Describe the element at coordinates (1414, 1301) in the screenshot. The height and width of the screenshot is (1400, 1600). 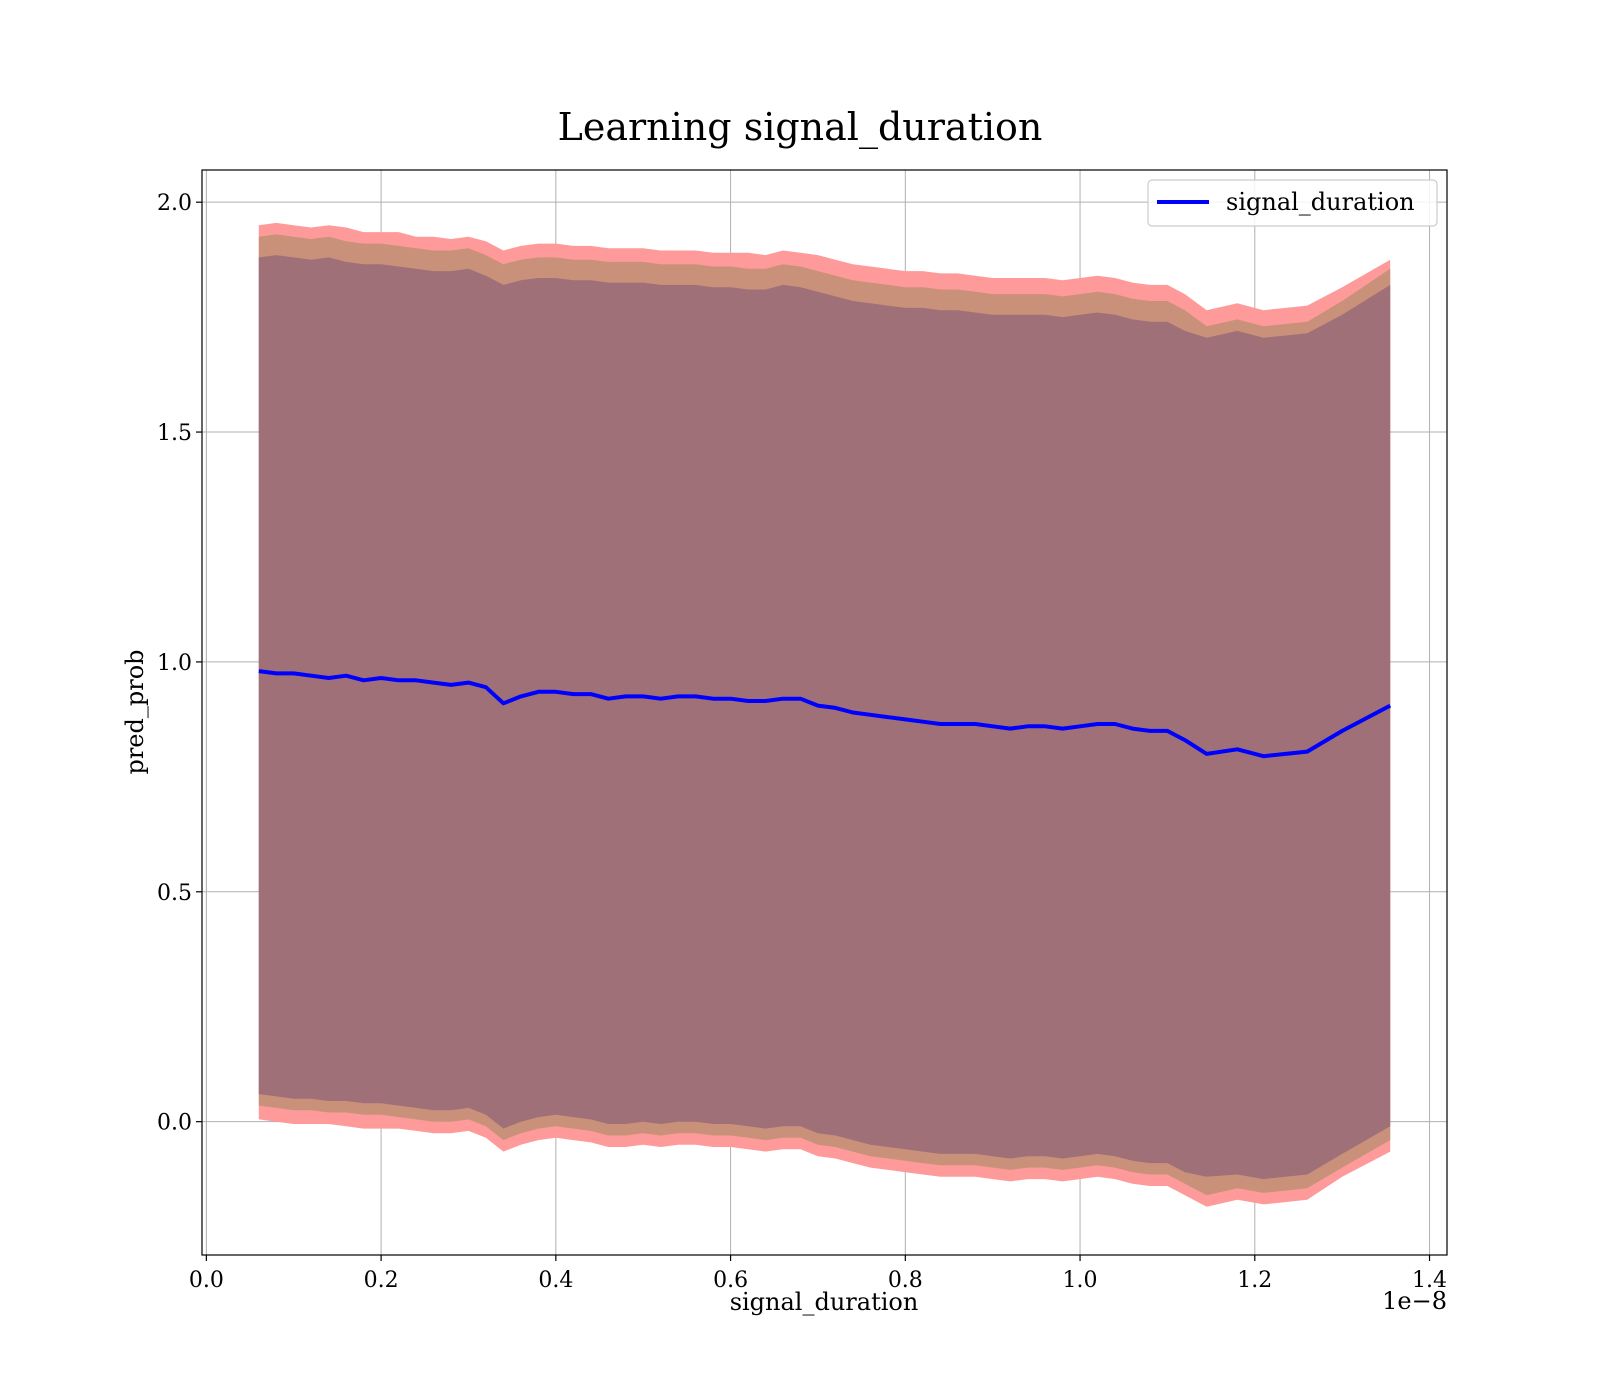
I see `x-offset-label: 1e−8` at that location.